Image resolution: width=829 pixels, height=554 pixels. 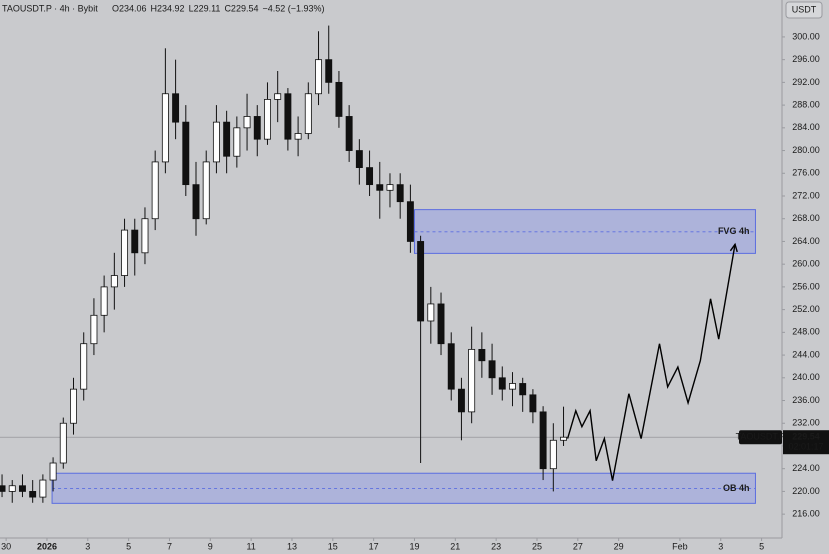 What do you see at coordinates (806, 491) in the screenshot?
I see `y-tick-label: 220.00` at bounding box center [806, 491].